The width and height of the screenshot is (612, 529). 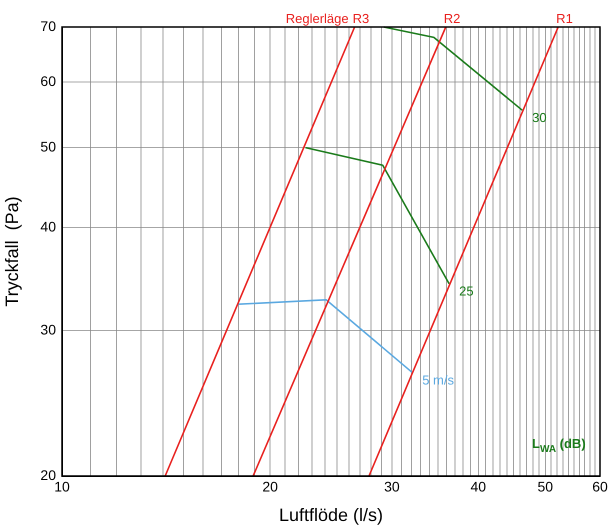 I want to click on series-label: R3, so click(x=361, y=18).